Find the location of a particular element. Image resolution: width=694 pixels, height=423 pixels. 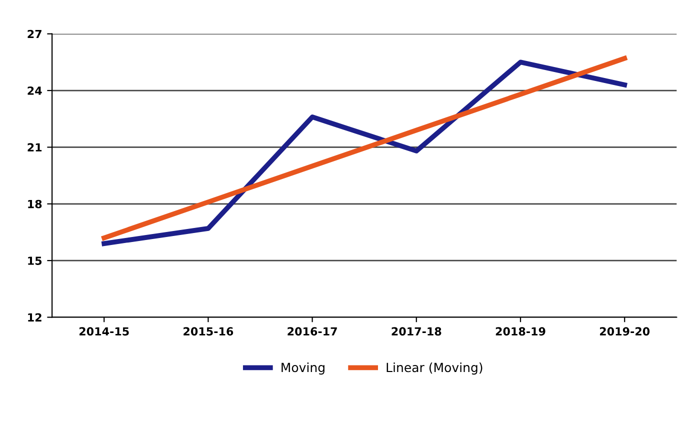

y-tick-label: 15 is located at coordinates (35, 260).